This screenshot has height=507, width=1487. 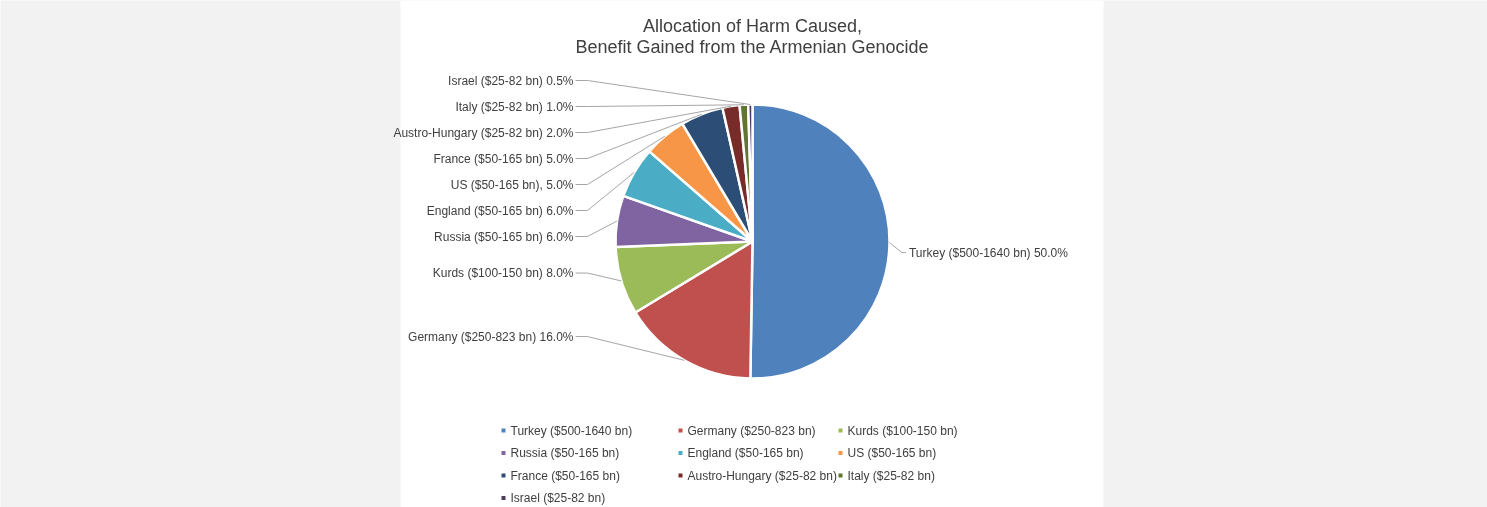 I want to click on legend-label: Turkey ($500-1640 bn), so click(x=571, y=430).